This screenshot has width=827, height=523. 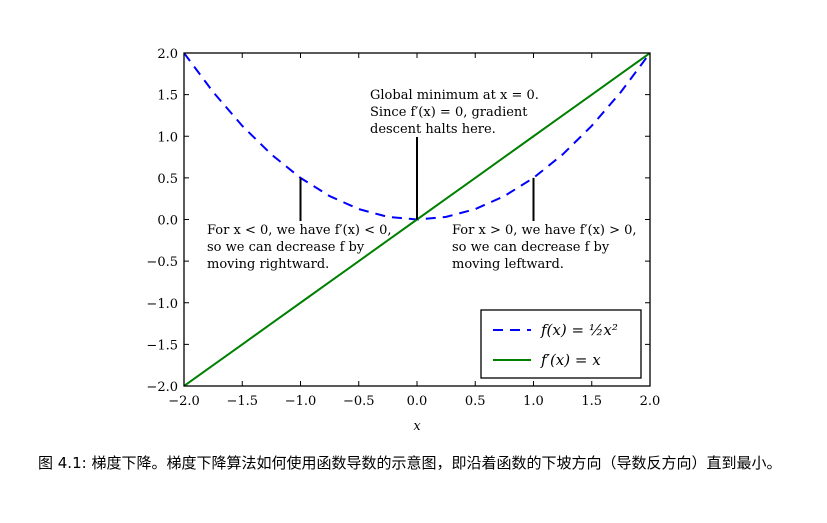 I want to click on y-tick-label: 2.0, so click(x=167, y=54).